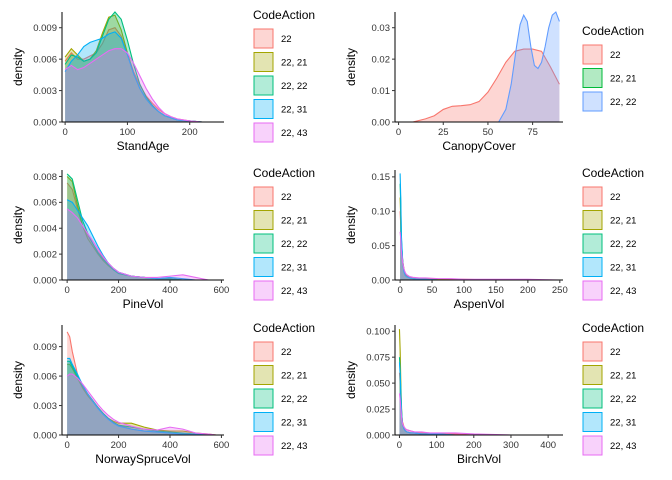  What do you see at coordinates (378, 383) in the screenshot?
I see `y-tick-label: 0.050` at bounding box center [378, 383].